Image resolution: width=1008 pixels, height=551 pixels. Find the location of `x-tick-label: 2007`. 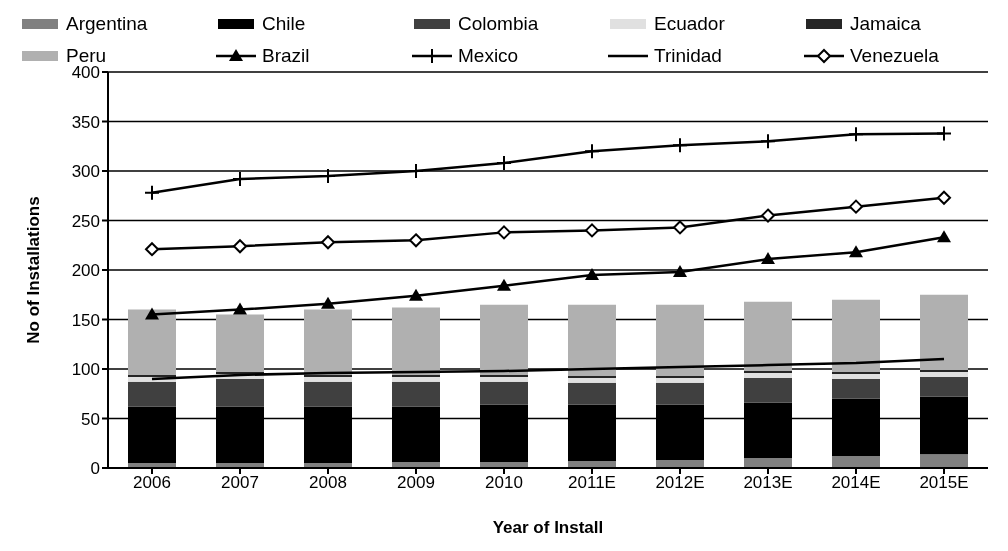

x-tick-label: 2007 is located at coordinates (240, 483).